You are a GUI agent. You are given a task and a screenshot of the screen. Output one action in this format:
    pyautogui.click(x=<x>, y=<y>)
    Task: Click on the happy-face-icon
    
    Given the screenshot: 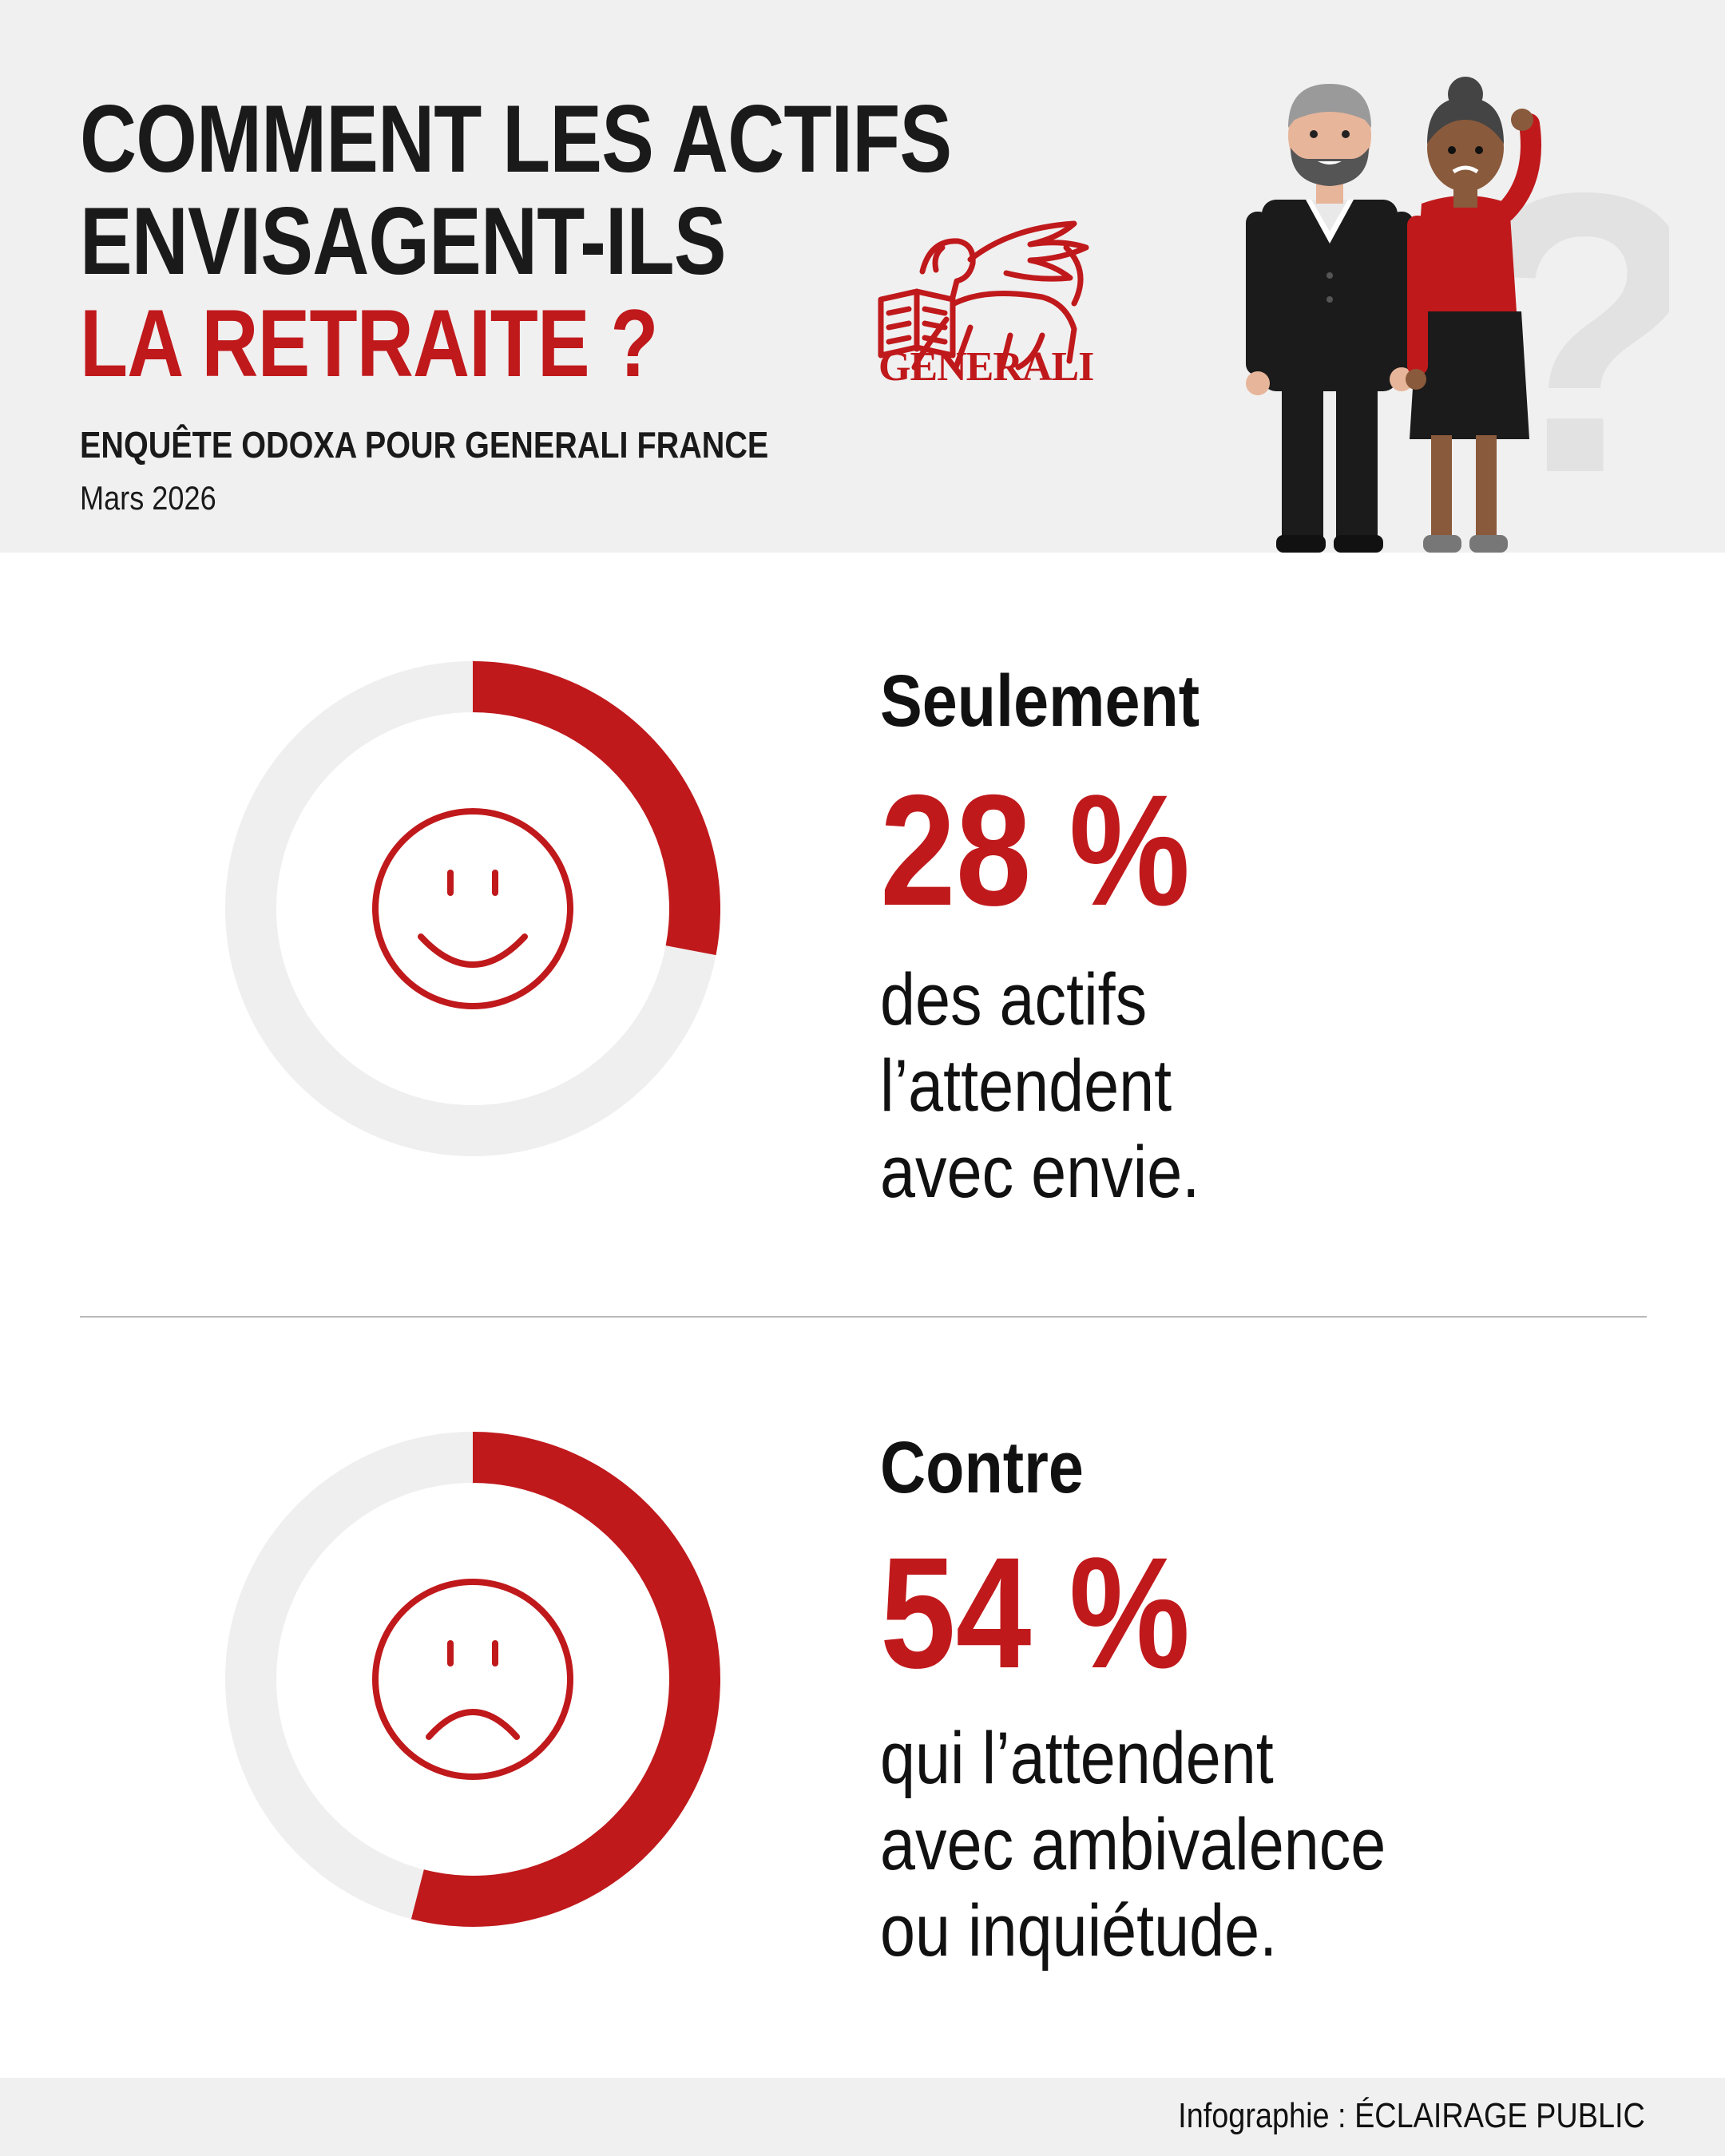 What is the action you would take?
    pyautogui.click(x=473, y=908)
    